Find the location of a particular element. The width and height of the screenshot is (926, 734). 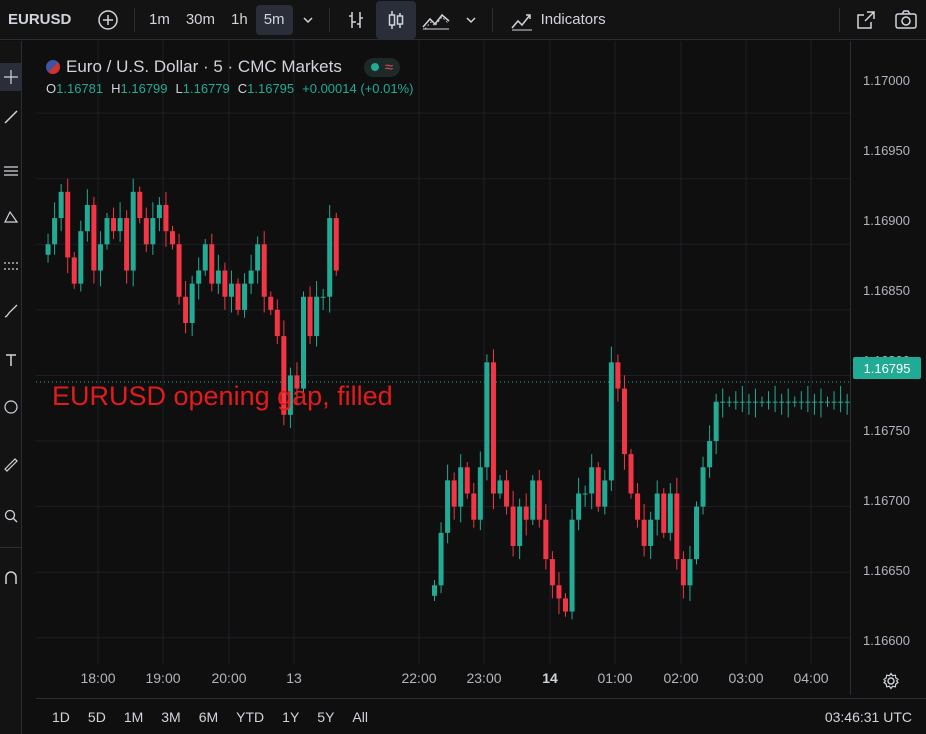

emoji-tool is located at coordinates (11, 407).